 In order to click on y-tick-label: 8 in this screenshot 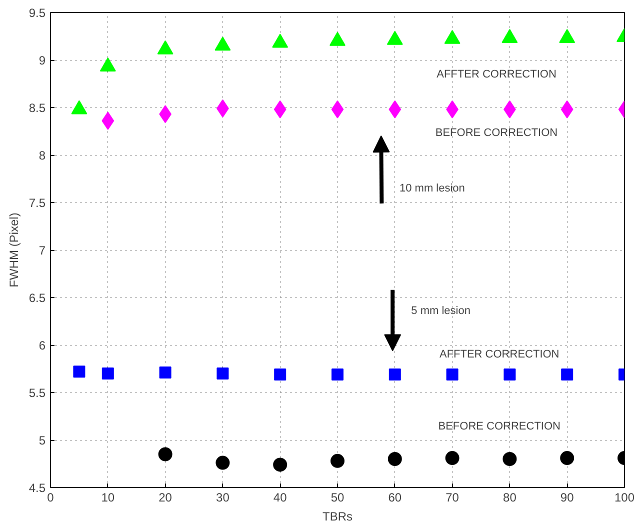, I will do `click(42, 155)`.